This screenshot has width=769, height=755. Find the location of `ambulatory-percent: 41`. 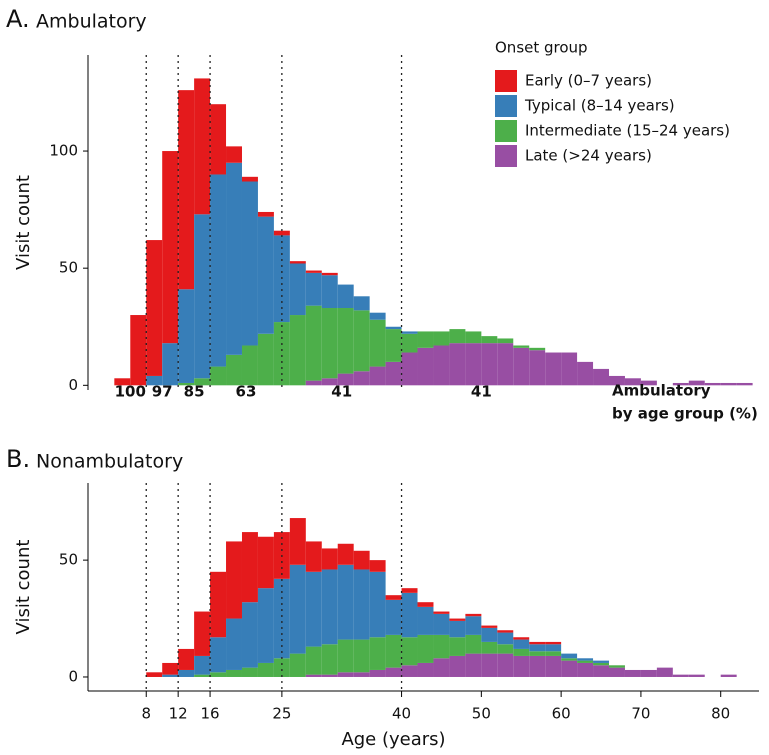

ambulatory-percent: 41 is located at coordinates (341, 392).